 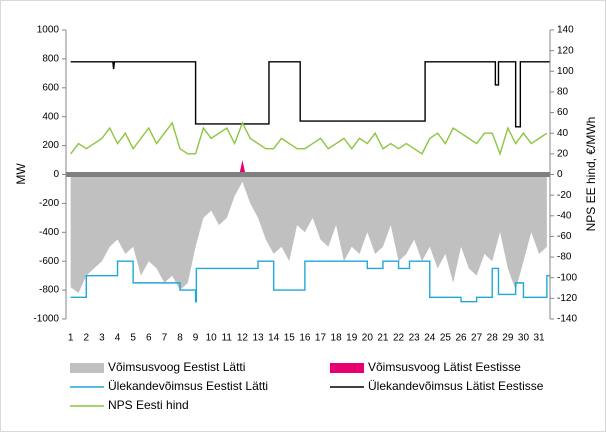 What do you see at coordinates (56, 174) in the screenshot?
I see `y-tick-label: 0` at bounding box center [56, 174].